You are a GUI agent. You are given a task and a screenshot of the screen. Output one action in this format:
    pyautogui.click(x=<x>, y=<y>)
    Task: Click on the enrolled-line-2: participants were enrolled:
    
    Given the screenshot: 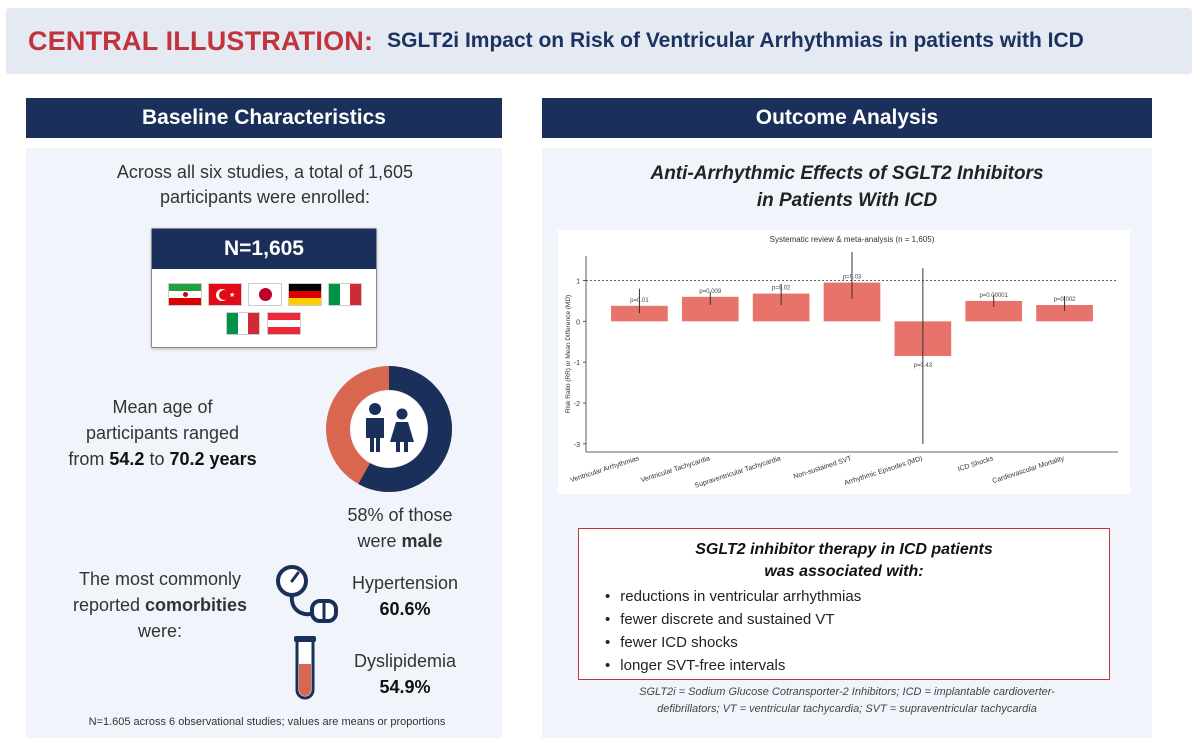 What is the action you would take?
    pyautogui.click(x=265, y=197)
    